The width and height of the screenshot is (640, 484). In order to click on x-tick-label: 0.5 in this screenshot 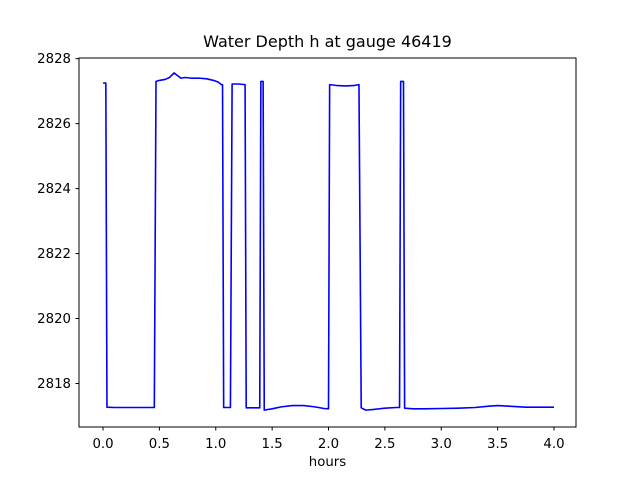, I will do `click(159, 444)`.